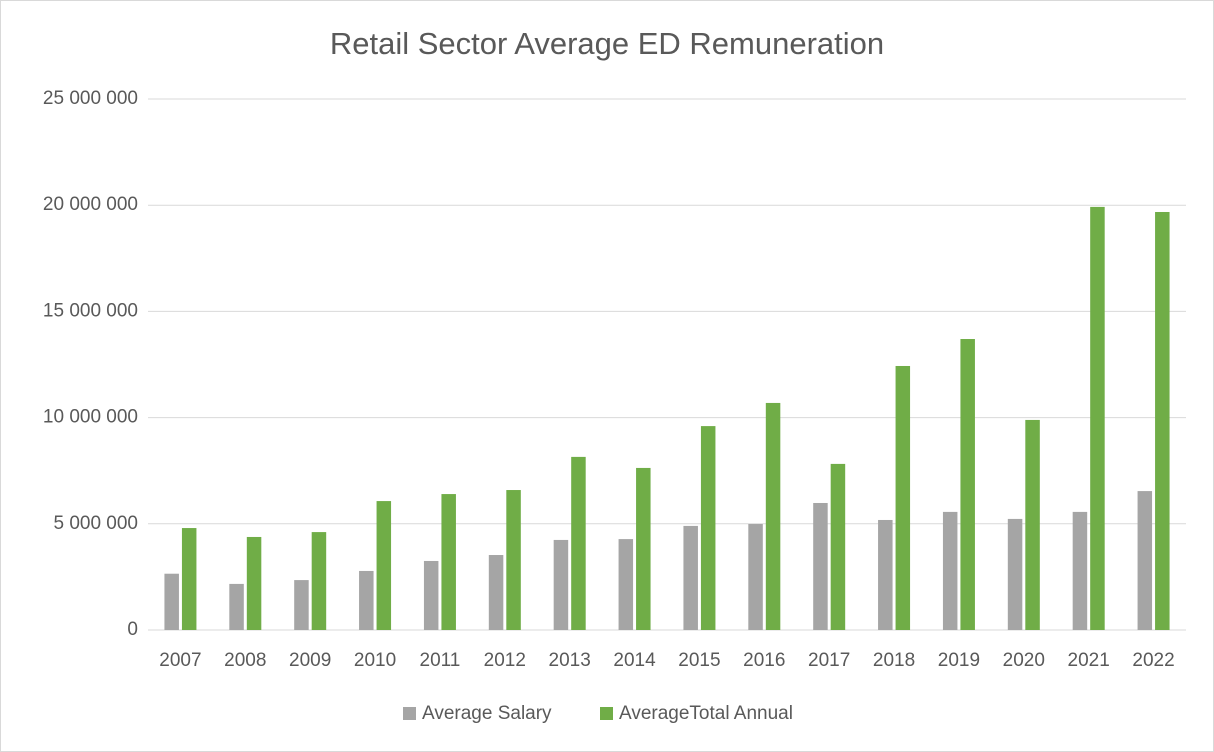 The image size is (1214, 752). What do you see at coordinates (706, 713) in the screenshot?
I see `legend-label: AverageTotal Annual` at bounding box center [706, 713].